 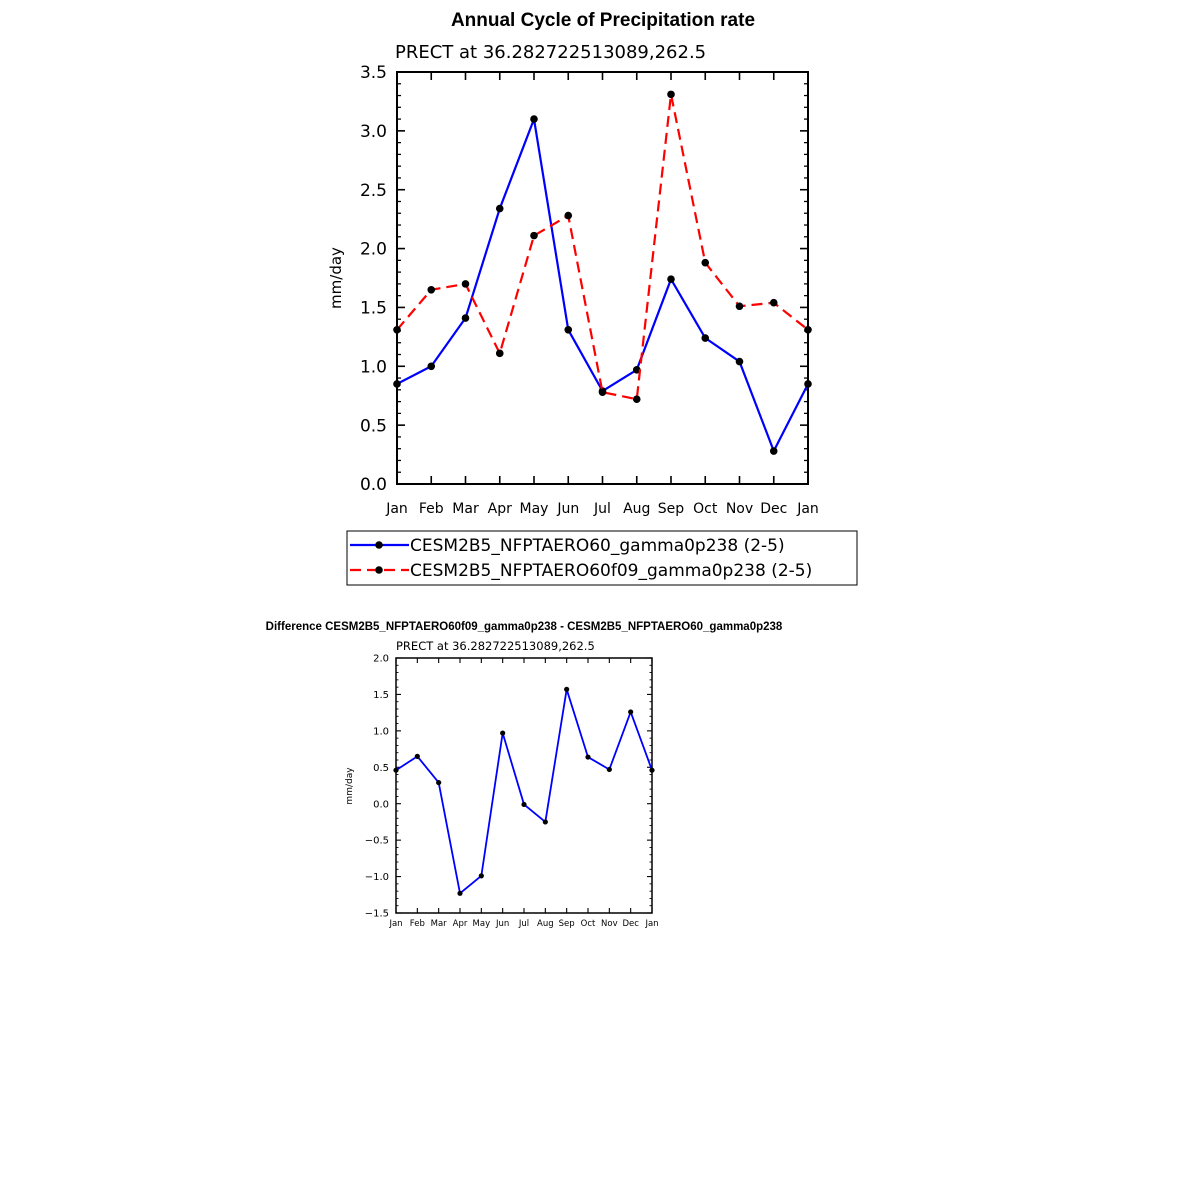 I want to click on y-tick-label: −1.0, so click(x=377, y=877).